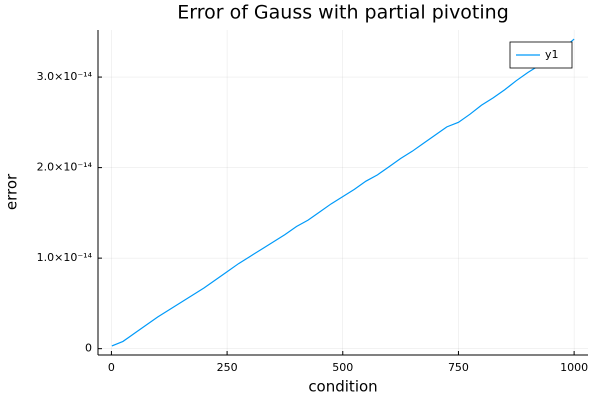 The width and height of the screenshot is (600, 404). What do you see at coordinates (111, 367) in the screenshot?
I see `x-tick-label: 0` at bounding box center [111, 367].